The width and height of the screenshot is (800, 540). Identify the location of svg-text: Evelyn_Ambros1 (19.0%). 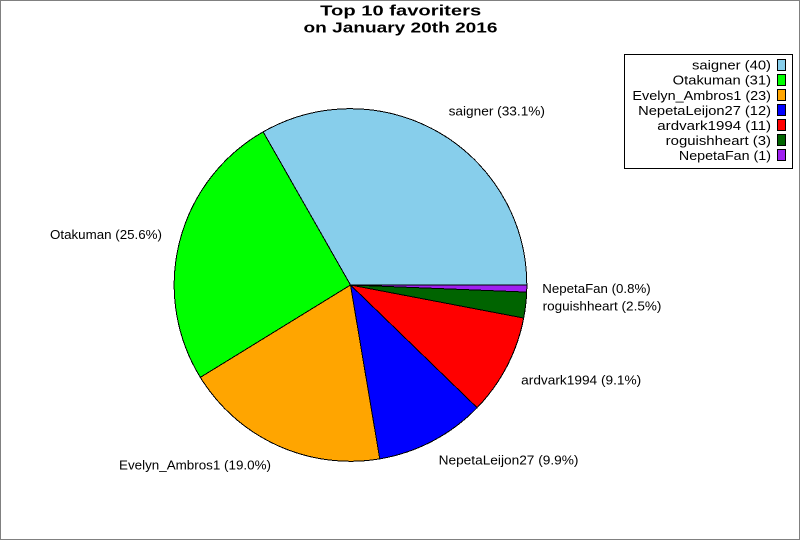
(195, 464).